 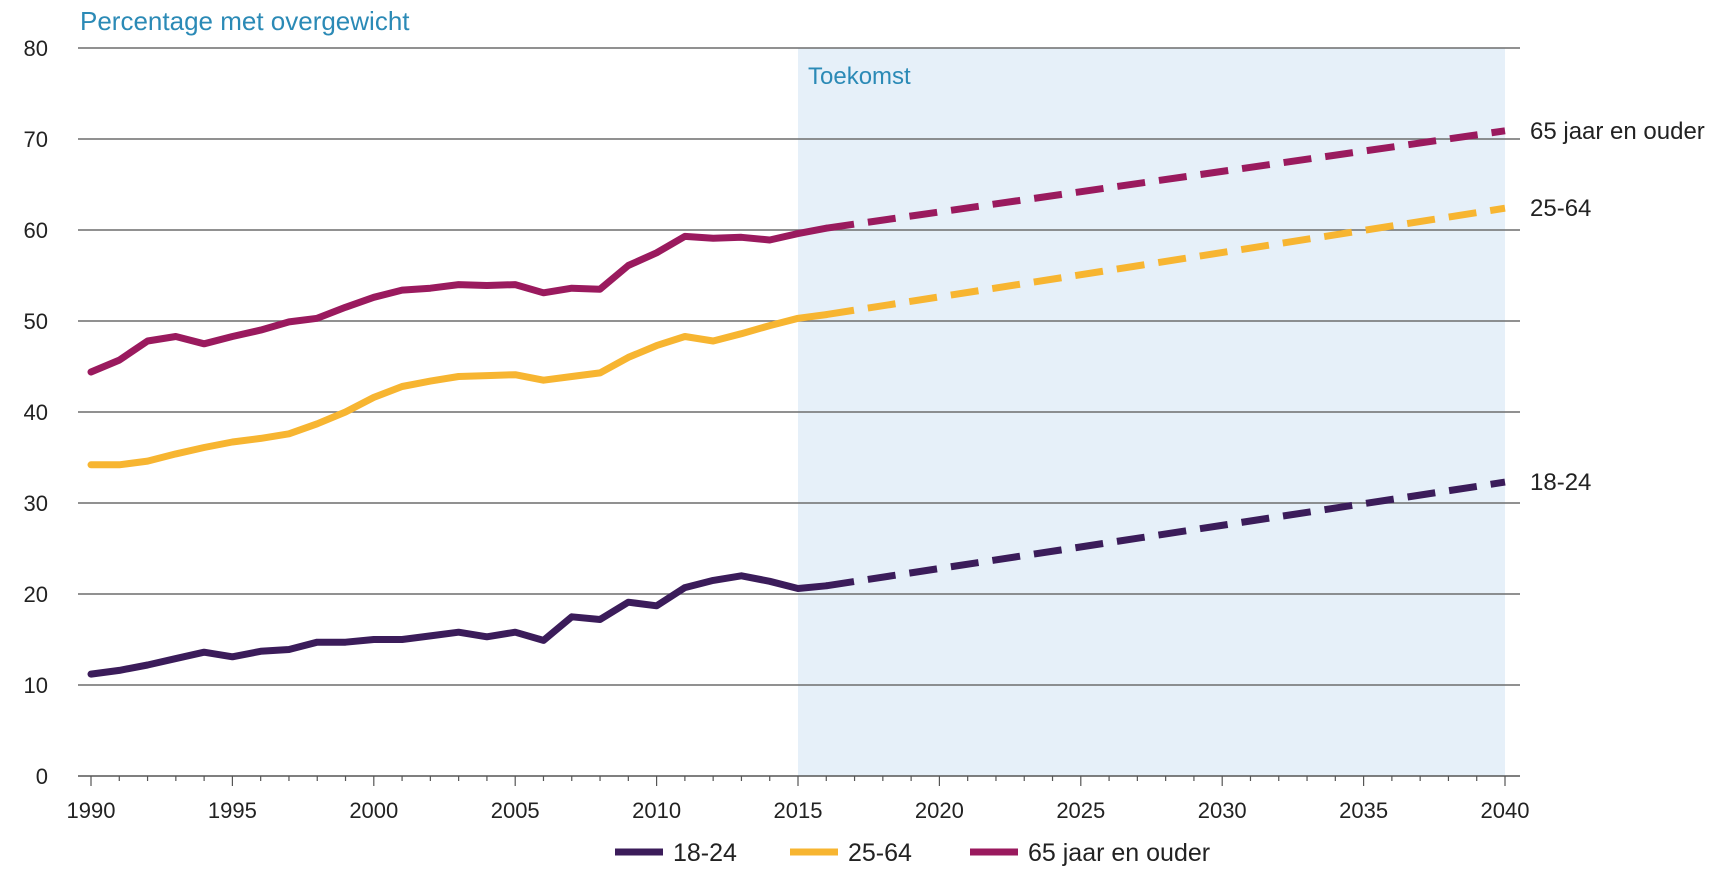 What do you see at coordinates (36, 139) in the screenshot?
I see `y-tick-label: 70` at bounding box center [36, 139].